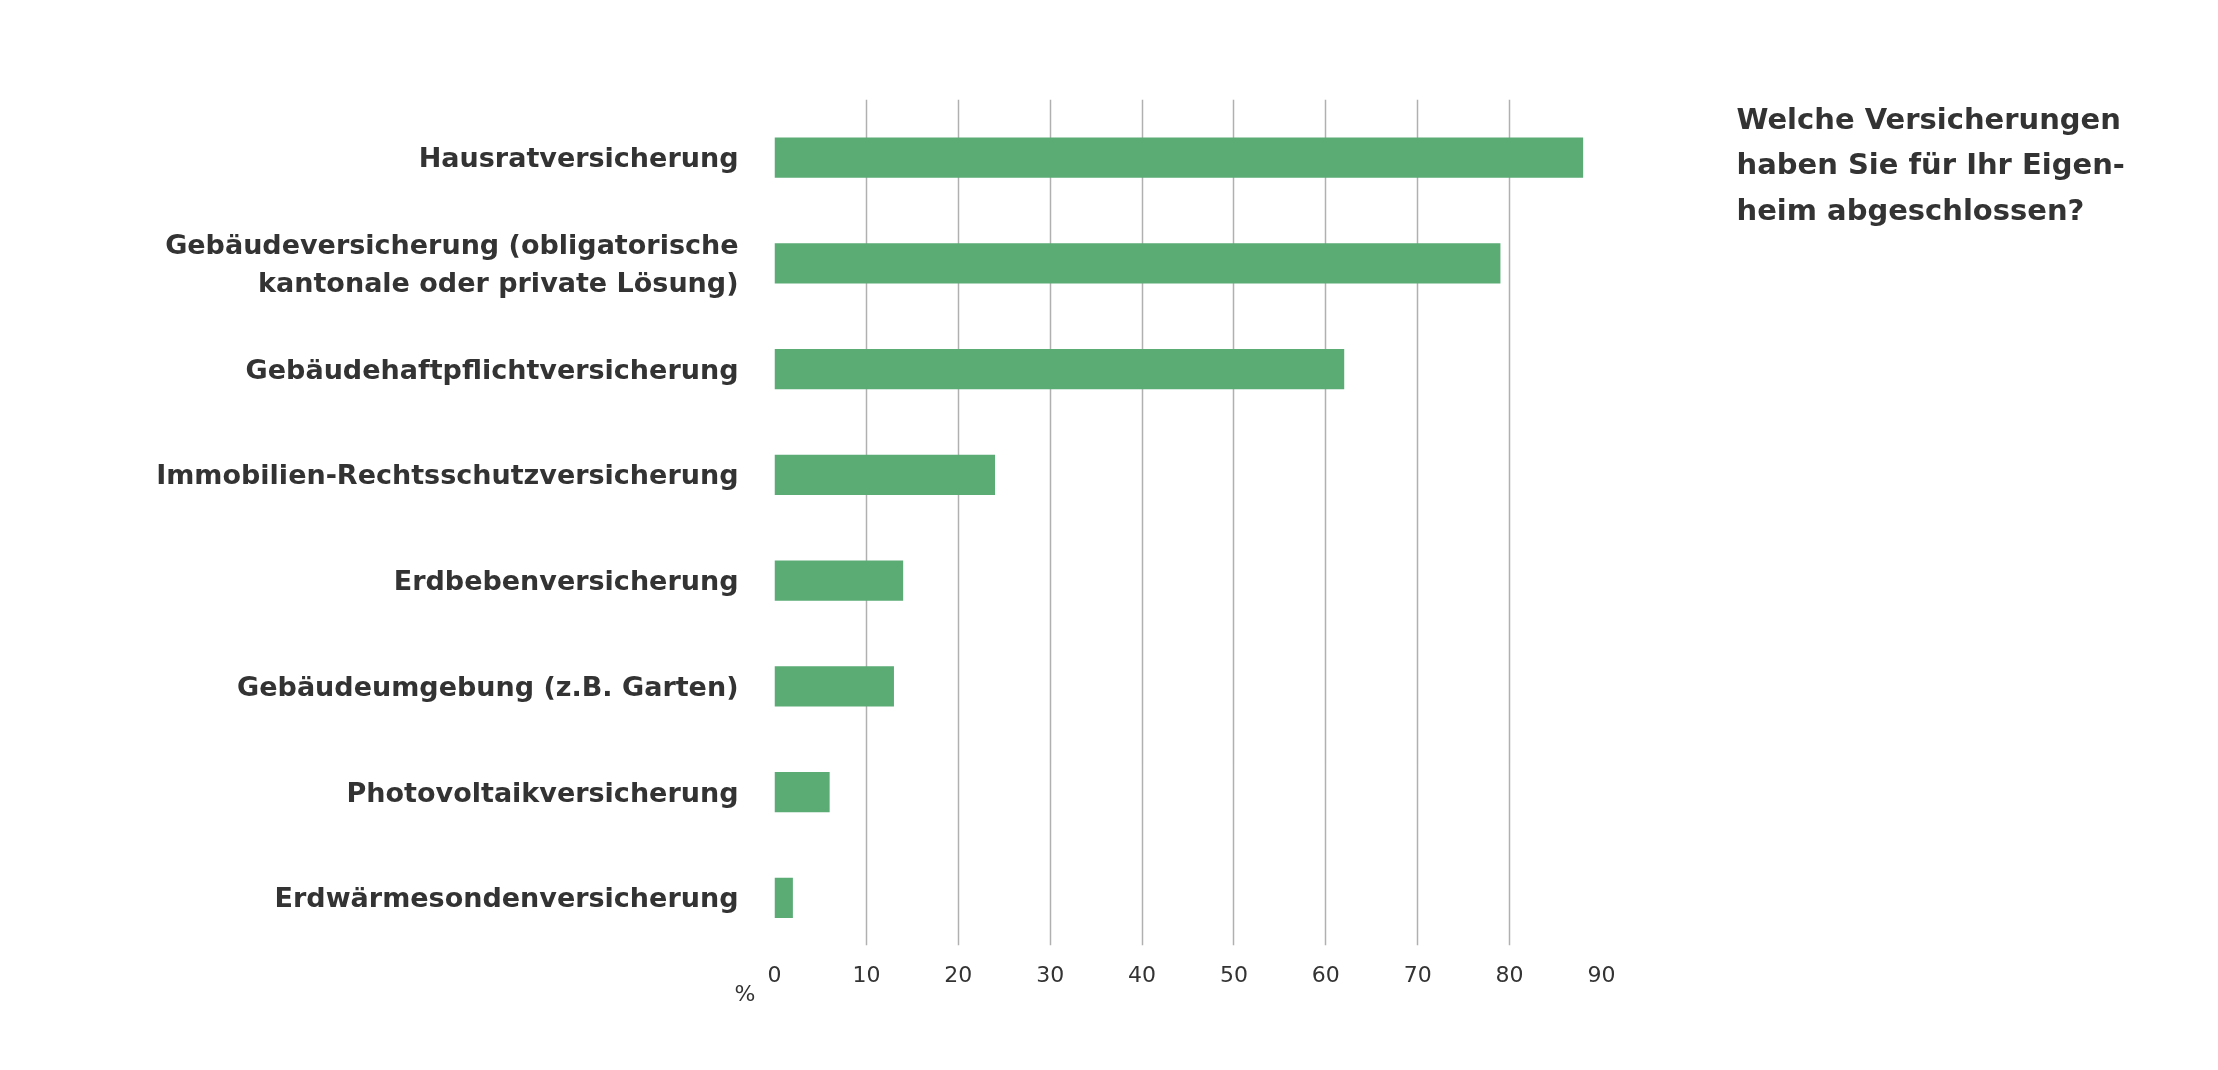 The image size is (2218, 1070). Describe the element at coordinates (542, 792) in the screenshot. I see `y-tick-label: Photovoltaikversicherung` at that location.